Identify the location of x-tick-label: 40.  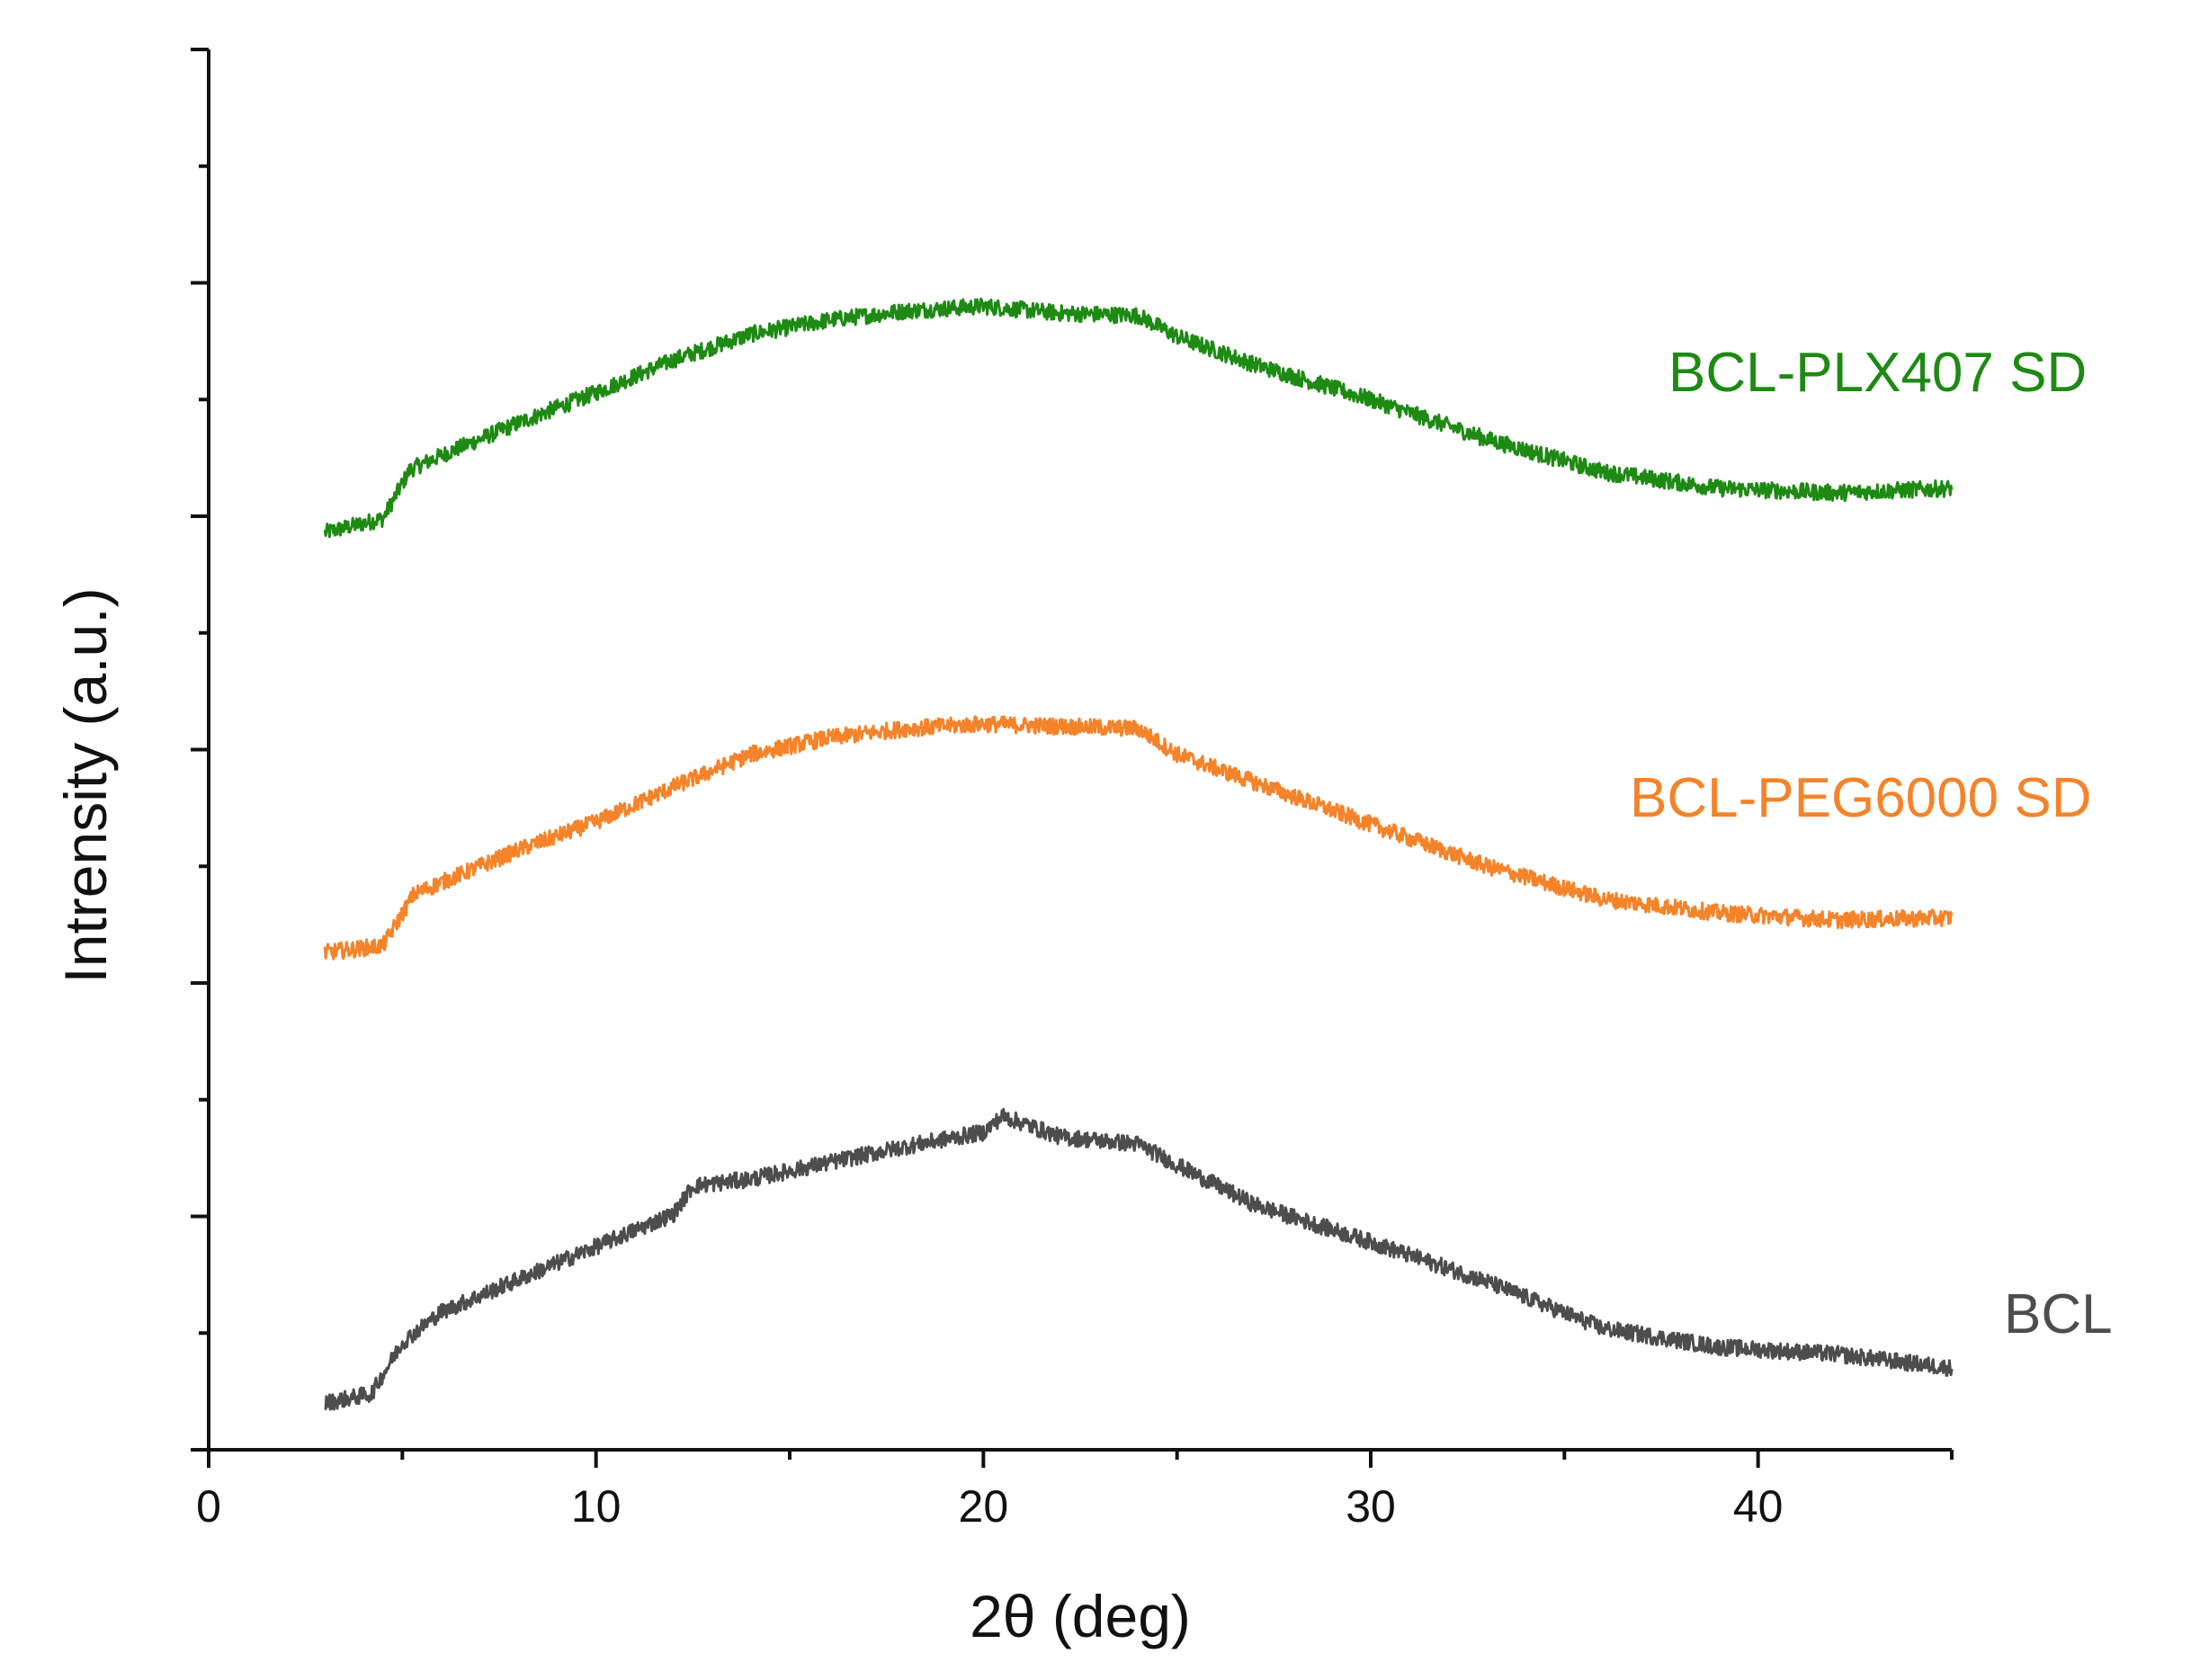
(1758, 1507).